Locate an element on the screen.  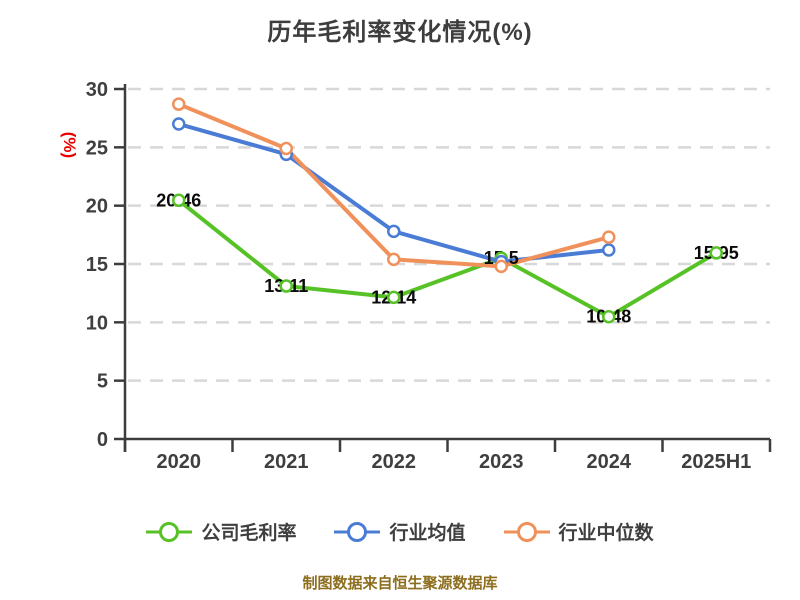
y-axis-tick-label: 20 is located at coordinates (97, 207).